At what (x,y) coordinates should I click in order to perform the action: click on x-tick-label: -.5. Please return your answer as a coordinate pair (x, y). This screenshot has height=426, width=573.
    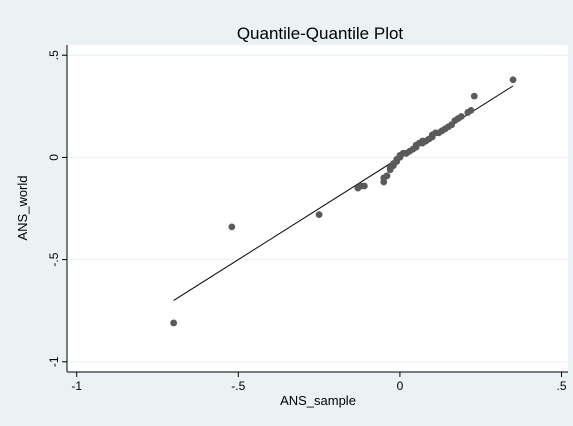
    Looking at the image, I should click on (238, 386).